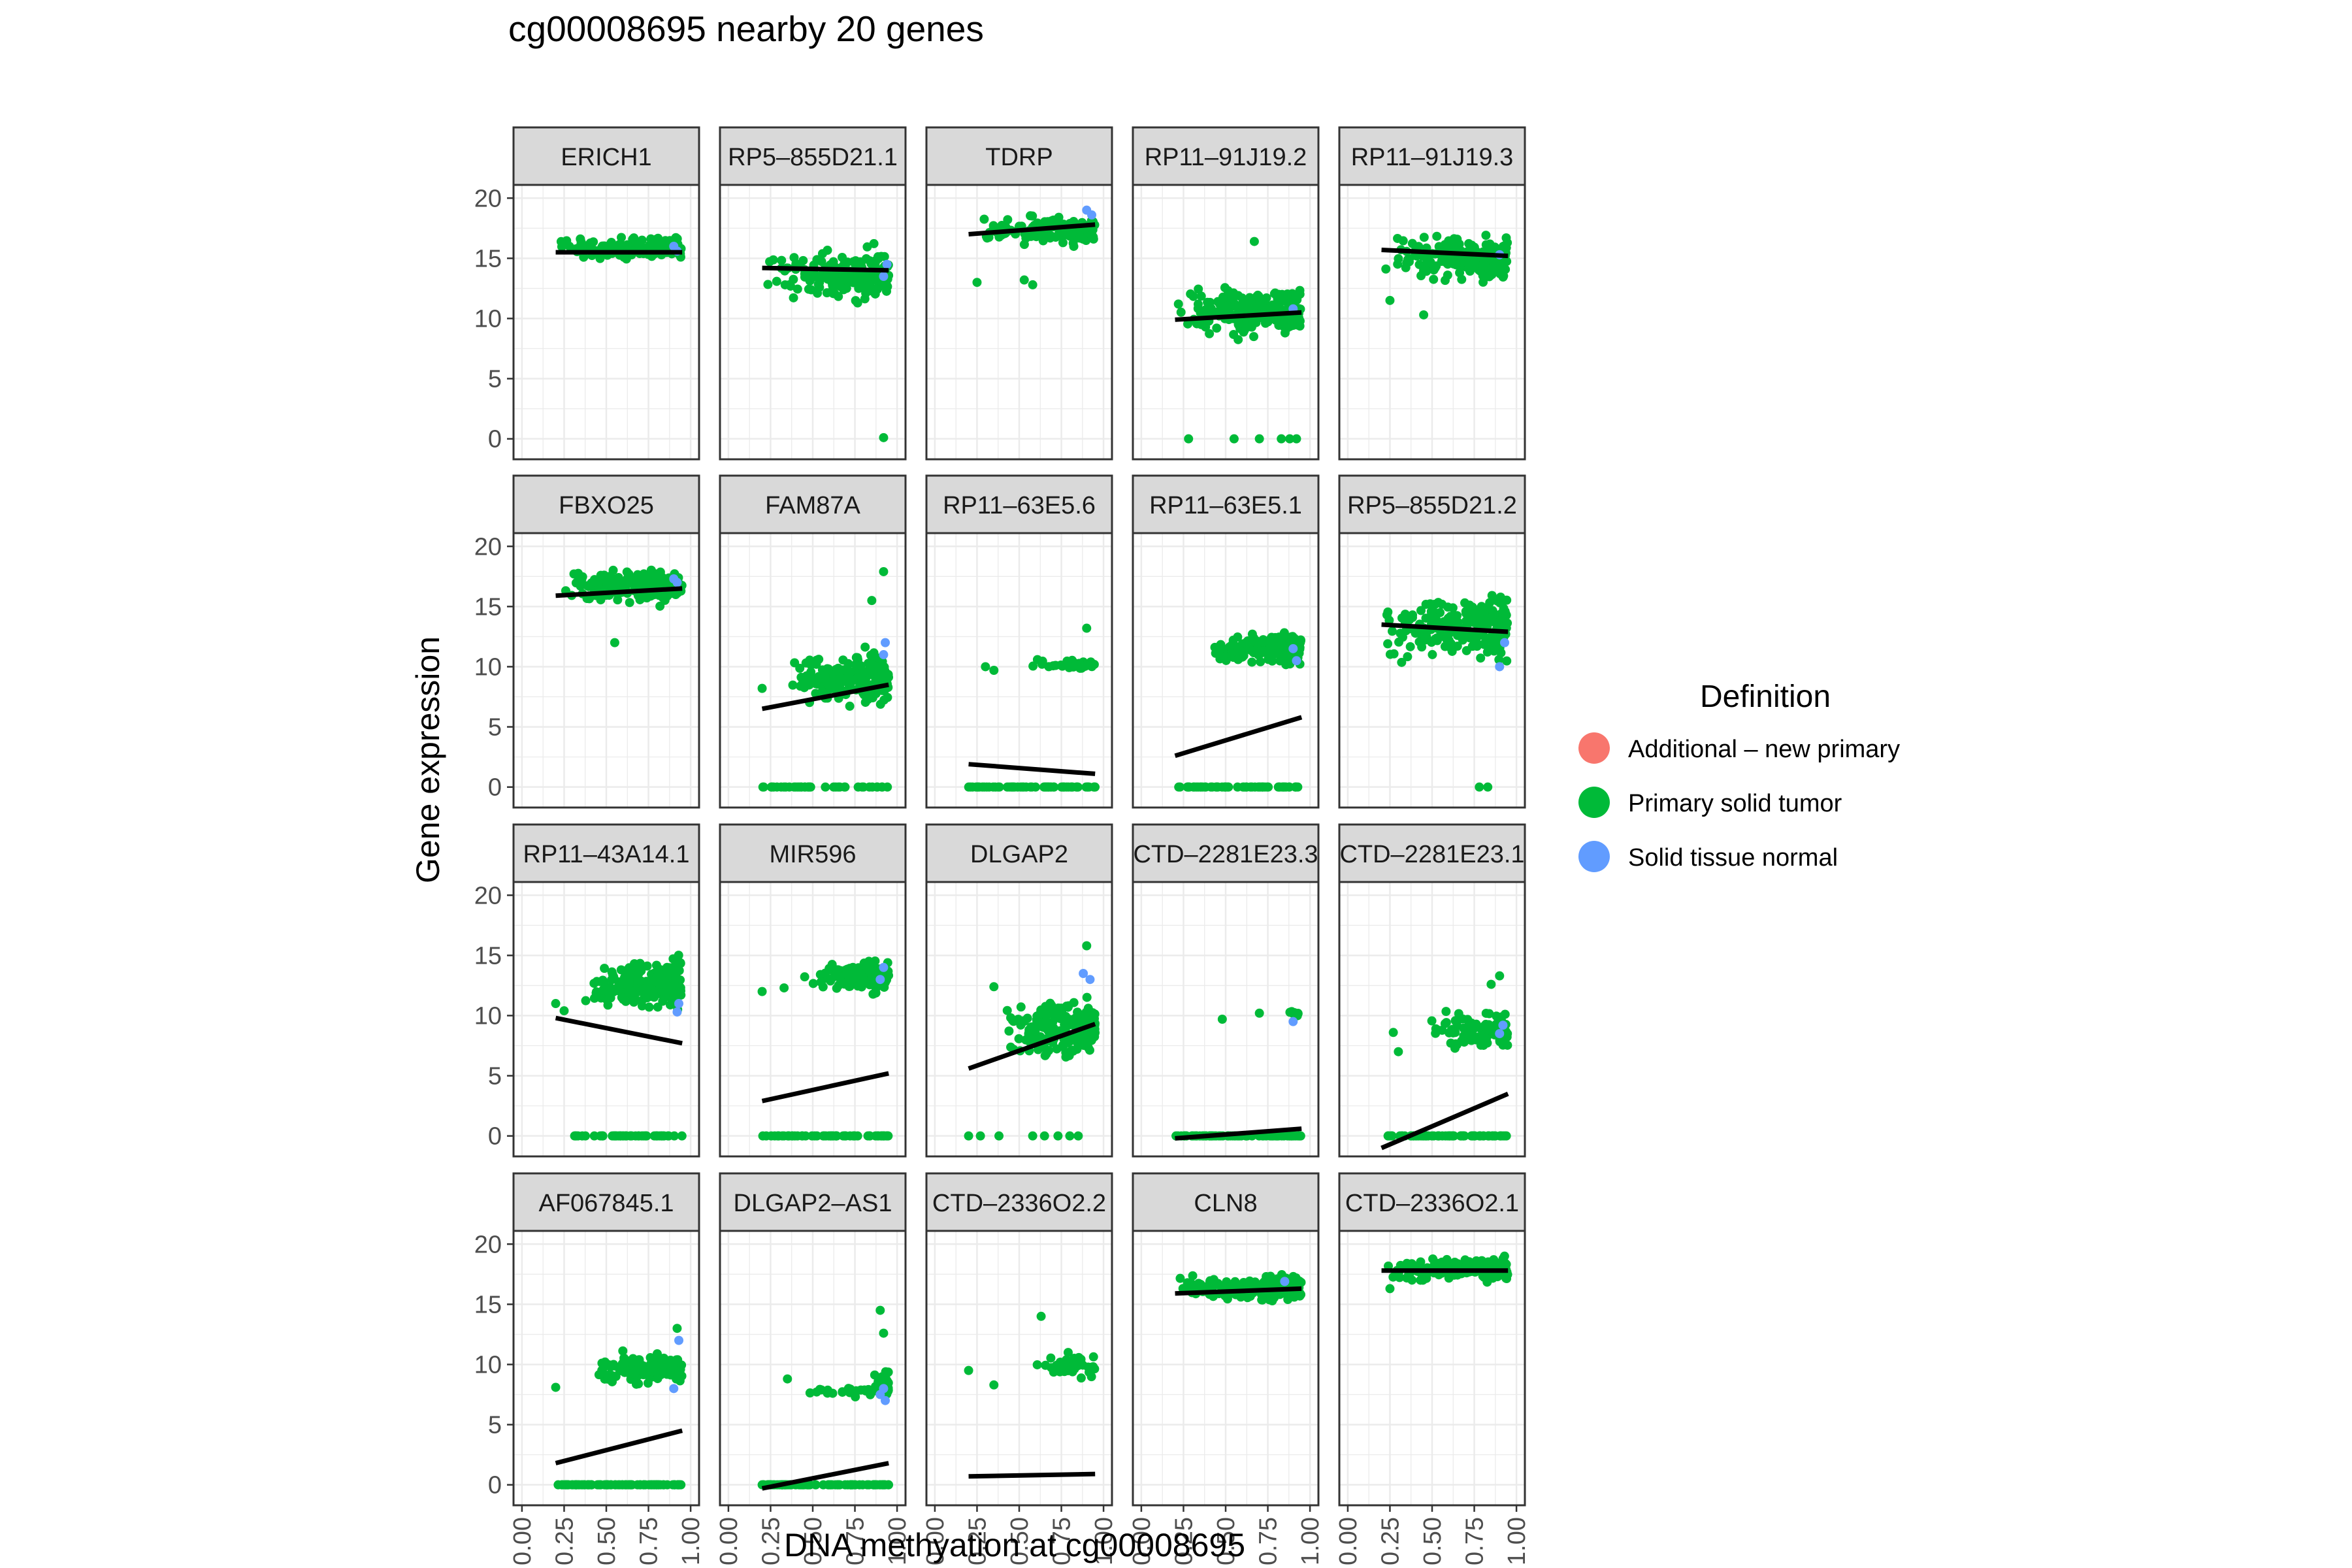 The image size is (2352, 1568). I want to click on facet-strip-label: MIR596, so click(812, 854).